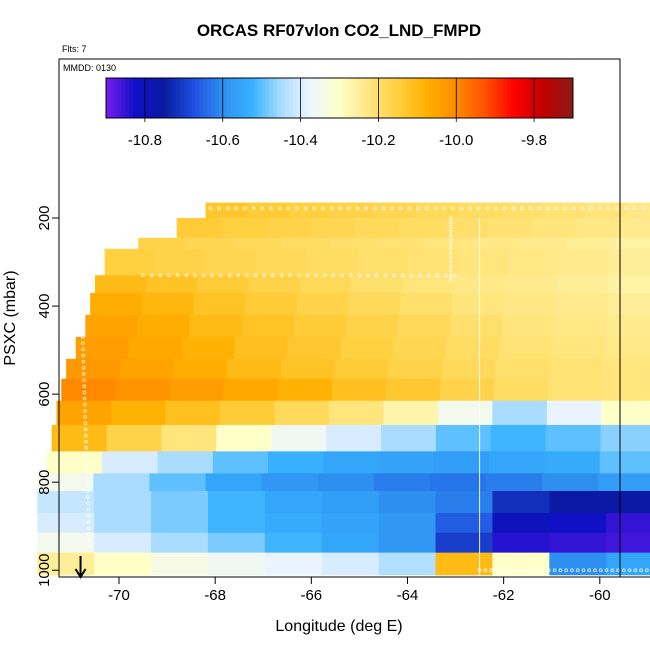 The image size is (650, 650). I want to click on chart-title: ORCAS RF07vlon CO2_LND_FMPD, so click(339, 30).